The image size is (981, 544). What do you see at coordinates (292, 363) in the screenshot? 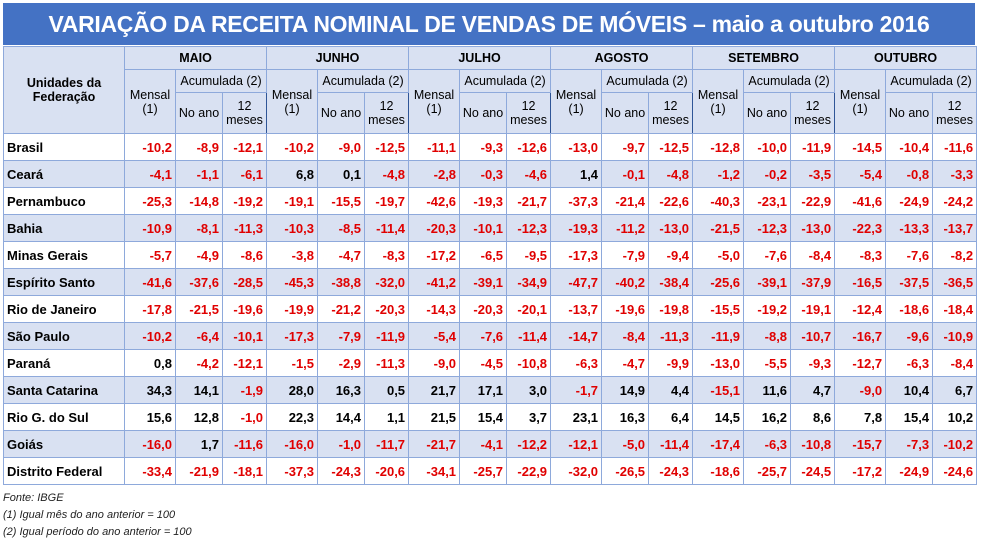
I see `value-cell: -1,5` at bounding box center [292, 363].